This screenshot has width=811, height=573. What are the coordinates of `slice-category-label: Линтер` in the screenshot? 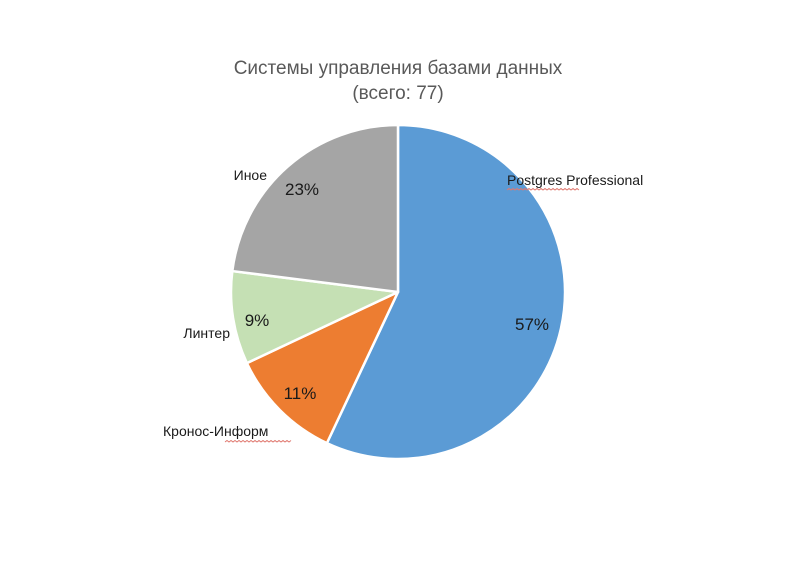 It's located at (206, 333).